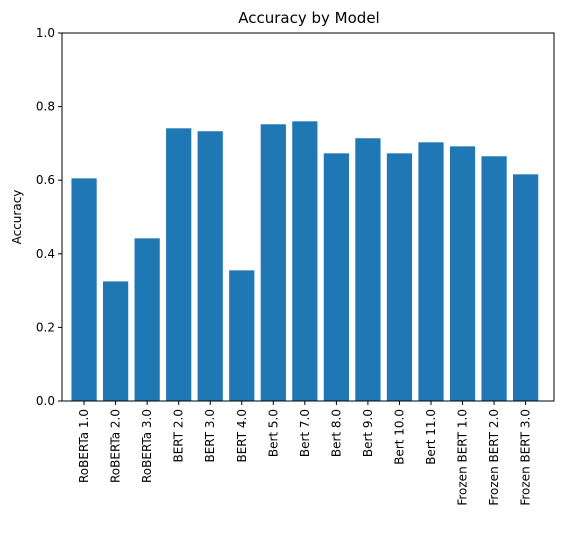 This screenshot has height=533, width=567. I want to click on x-tick-label: Frozen BERT 1.0, so click(463, 457).